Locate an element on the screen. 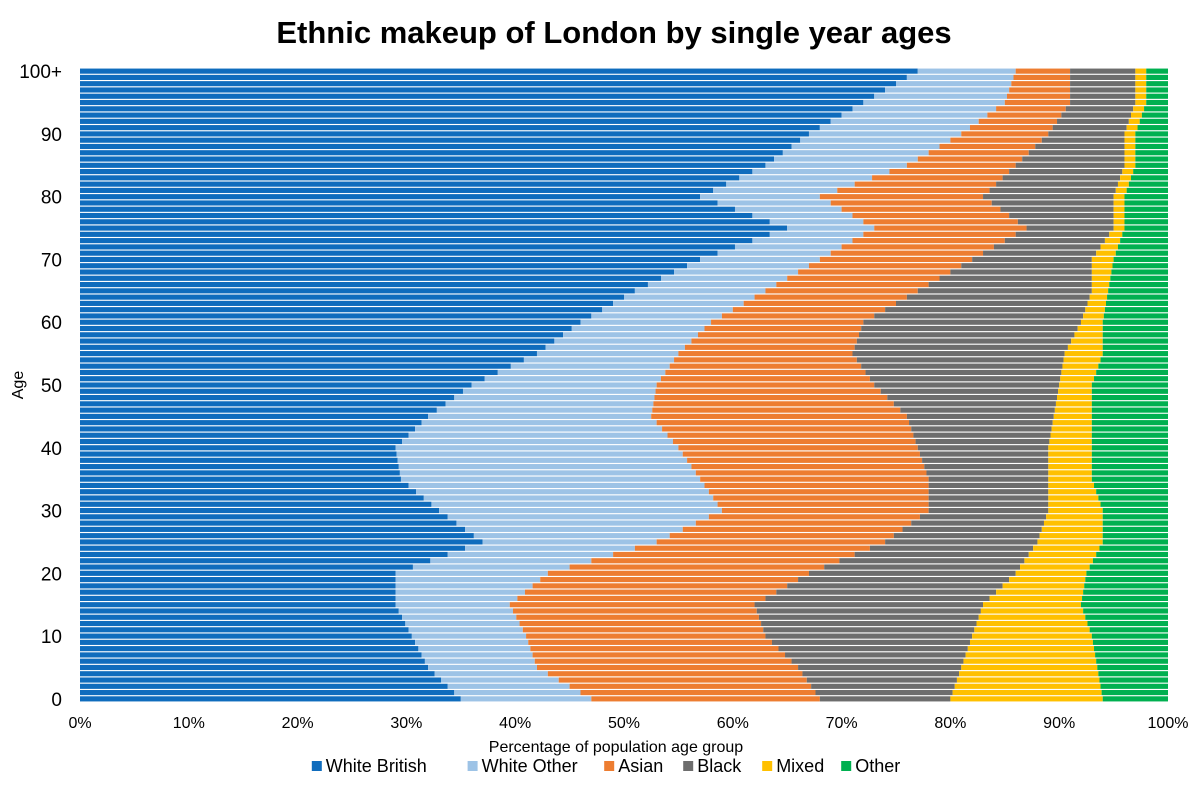 The image size is (1200, 797). x-tick-label: 90% is located at coordinates (1059, 723).